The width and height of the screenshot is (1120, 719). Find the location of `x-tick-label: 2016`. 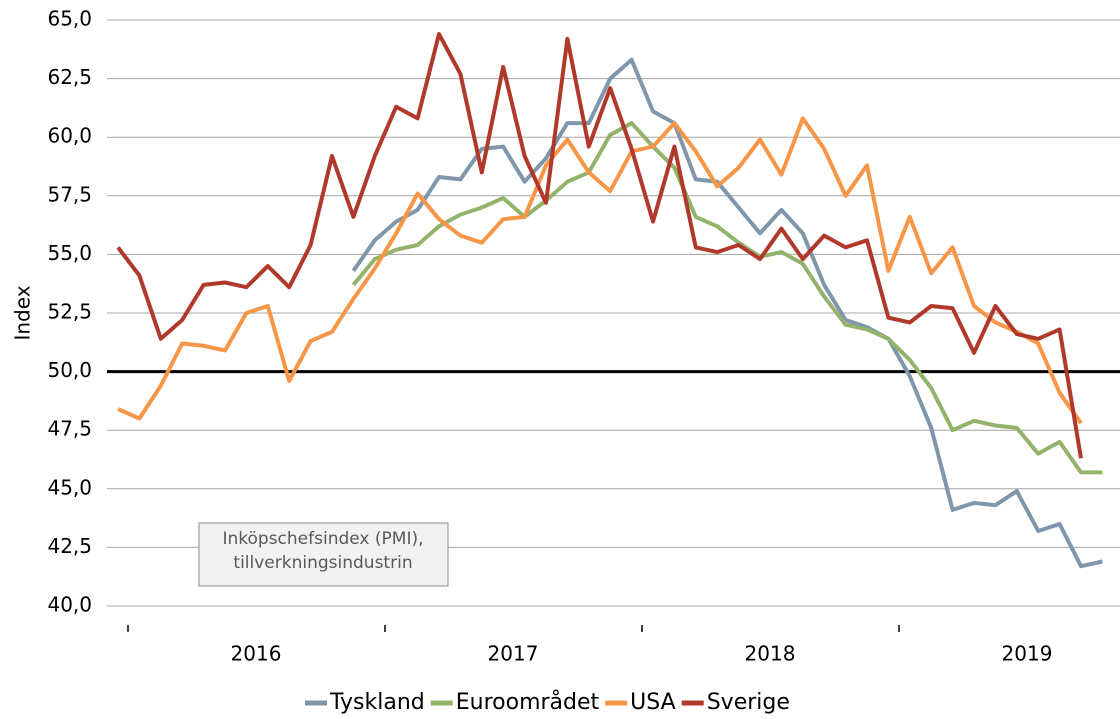

x-tick-label: 2016 is located at coordinates (256, 654).